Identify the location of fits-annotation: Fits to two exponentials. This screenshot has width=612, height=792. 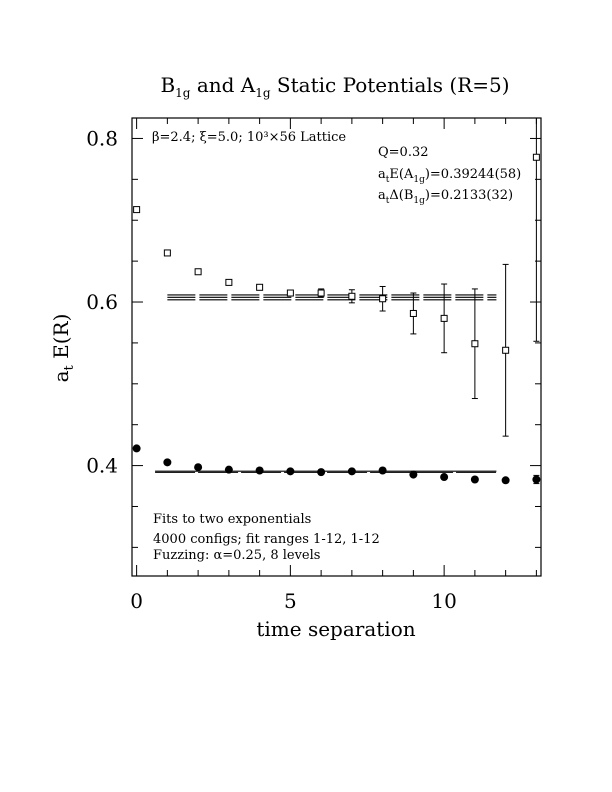
(232, 519).